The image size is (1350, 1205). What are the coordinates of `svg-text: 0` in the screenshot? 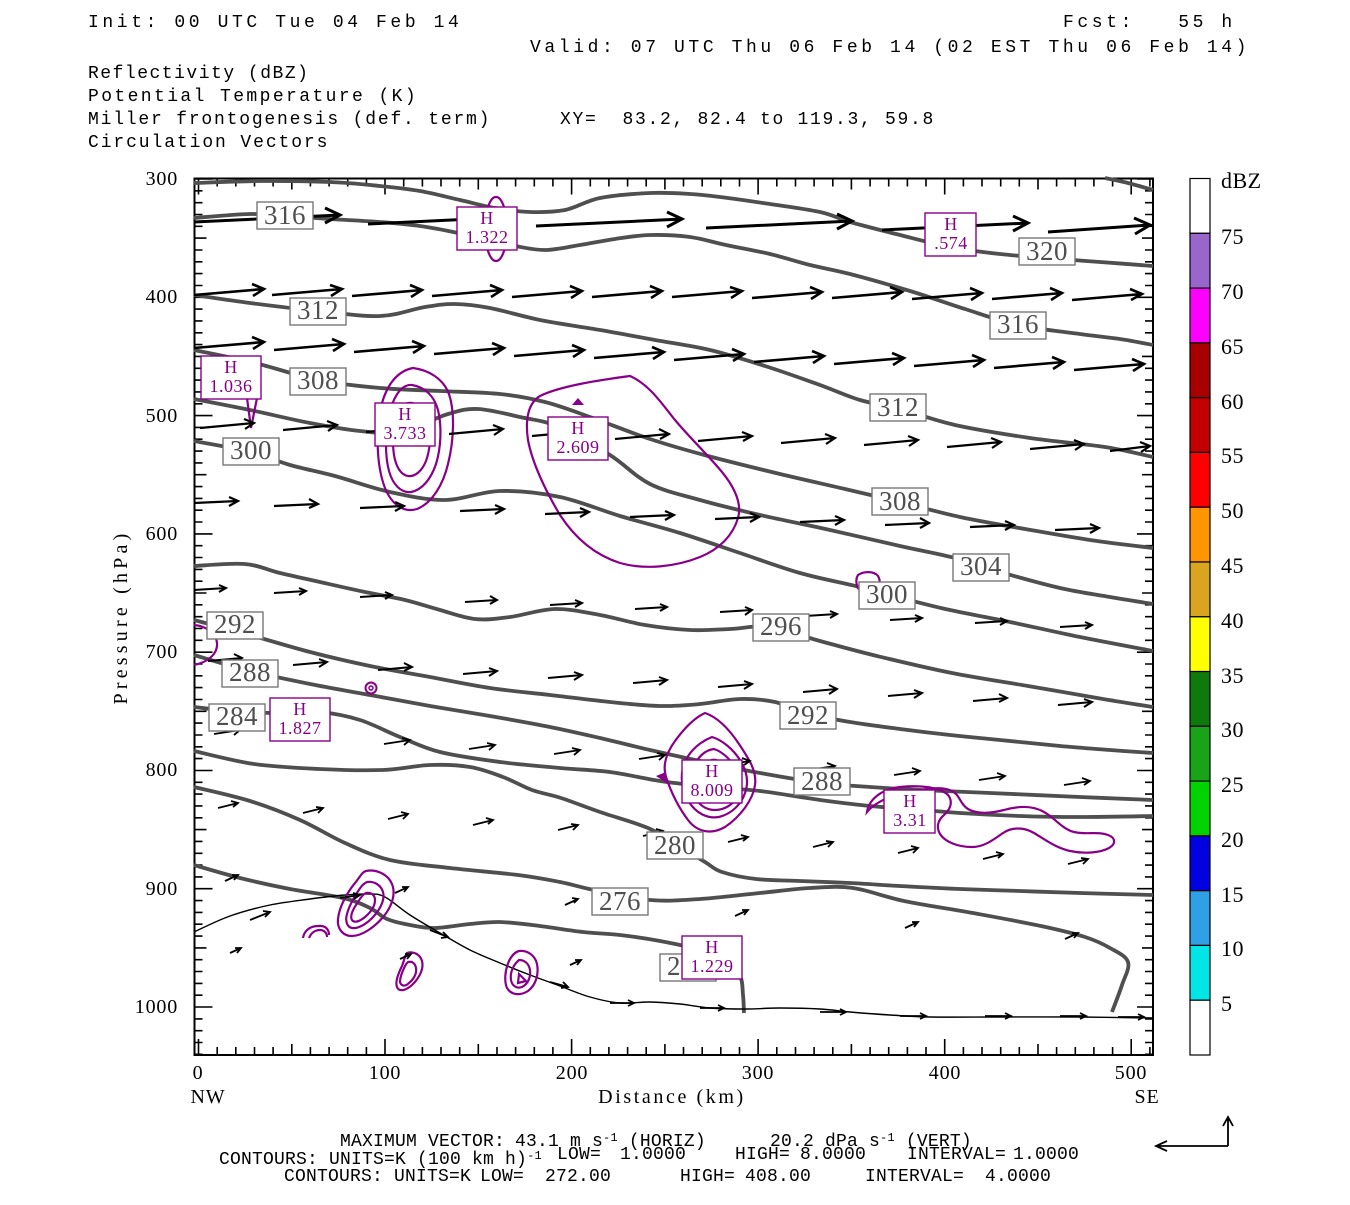 It's located at (198, 1073).